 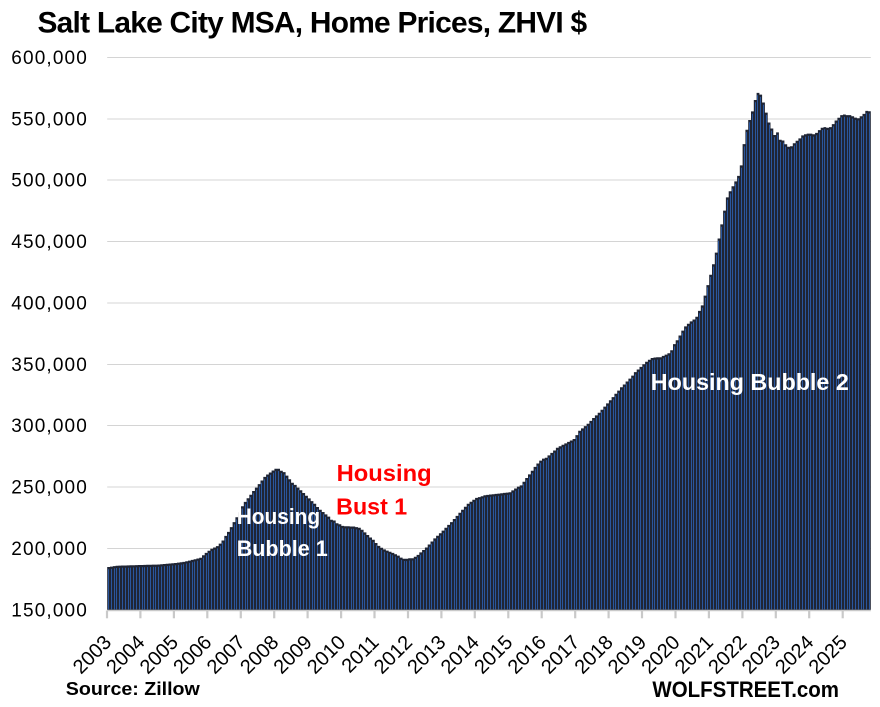 What do you see at coordinates (49, 426) in the screenshot?
I see `svg-text: 300,000` at bounding box center [49, 426].